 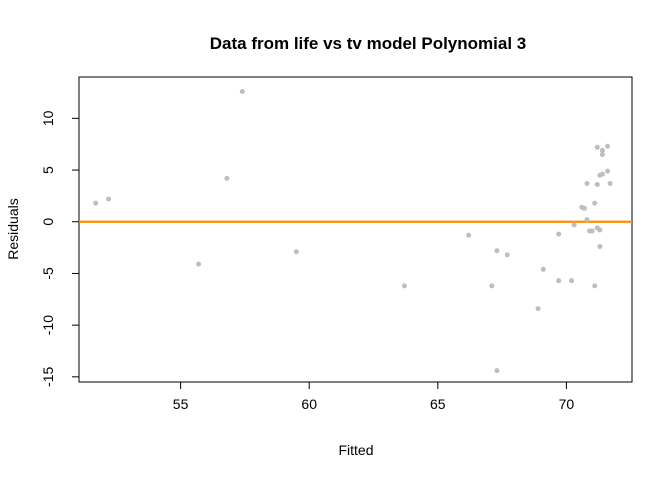 What do you see at coordinates (48, 222) in the screenshot?
I see `y-tick-label: 0` at bounding box center [48, 222].